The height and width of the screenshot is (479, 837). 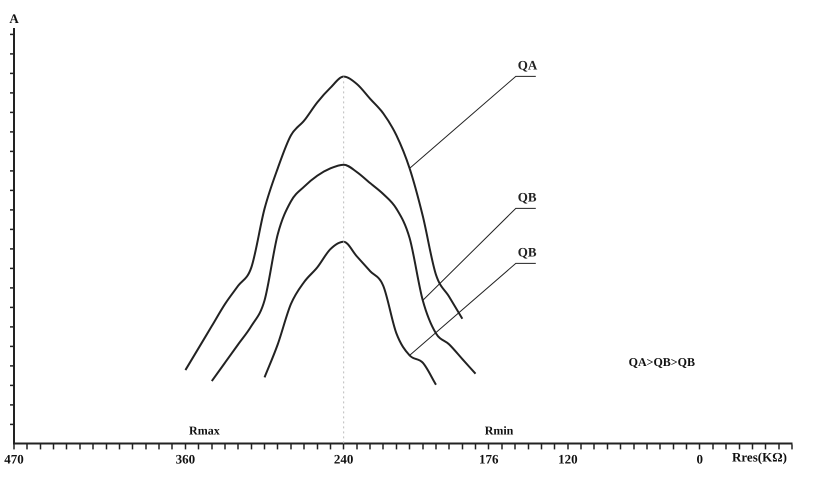 What do you see at coordinates (488, 459) in the screenshot?
I see `x-tick-label: 176` at bounding box center [488, 459].